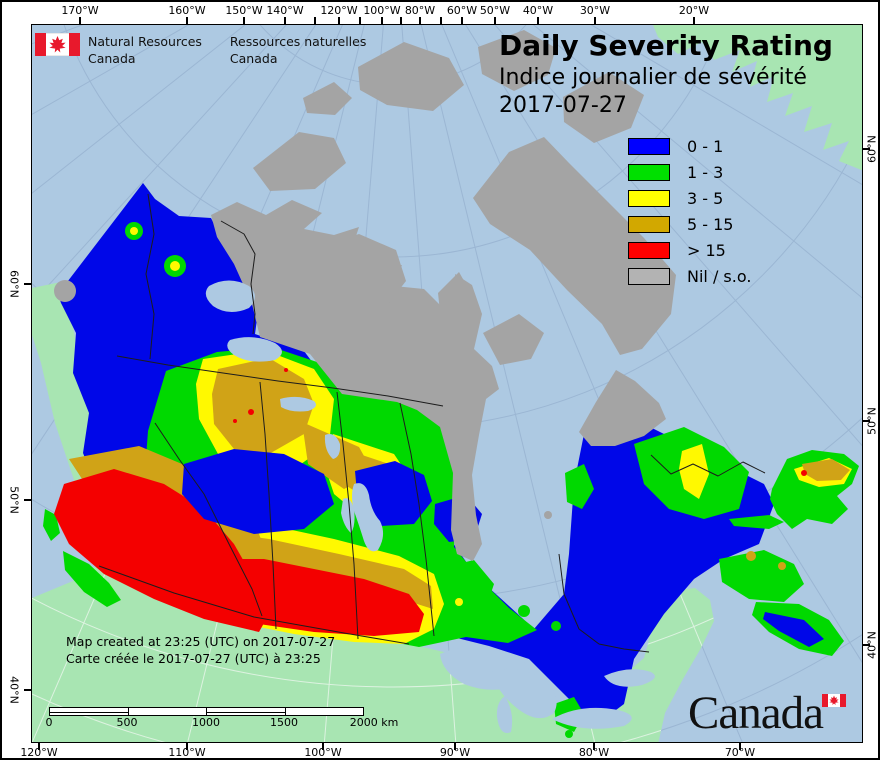  I want to click on coordinate-label: 160°W, so click(187, 10).